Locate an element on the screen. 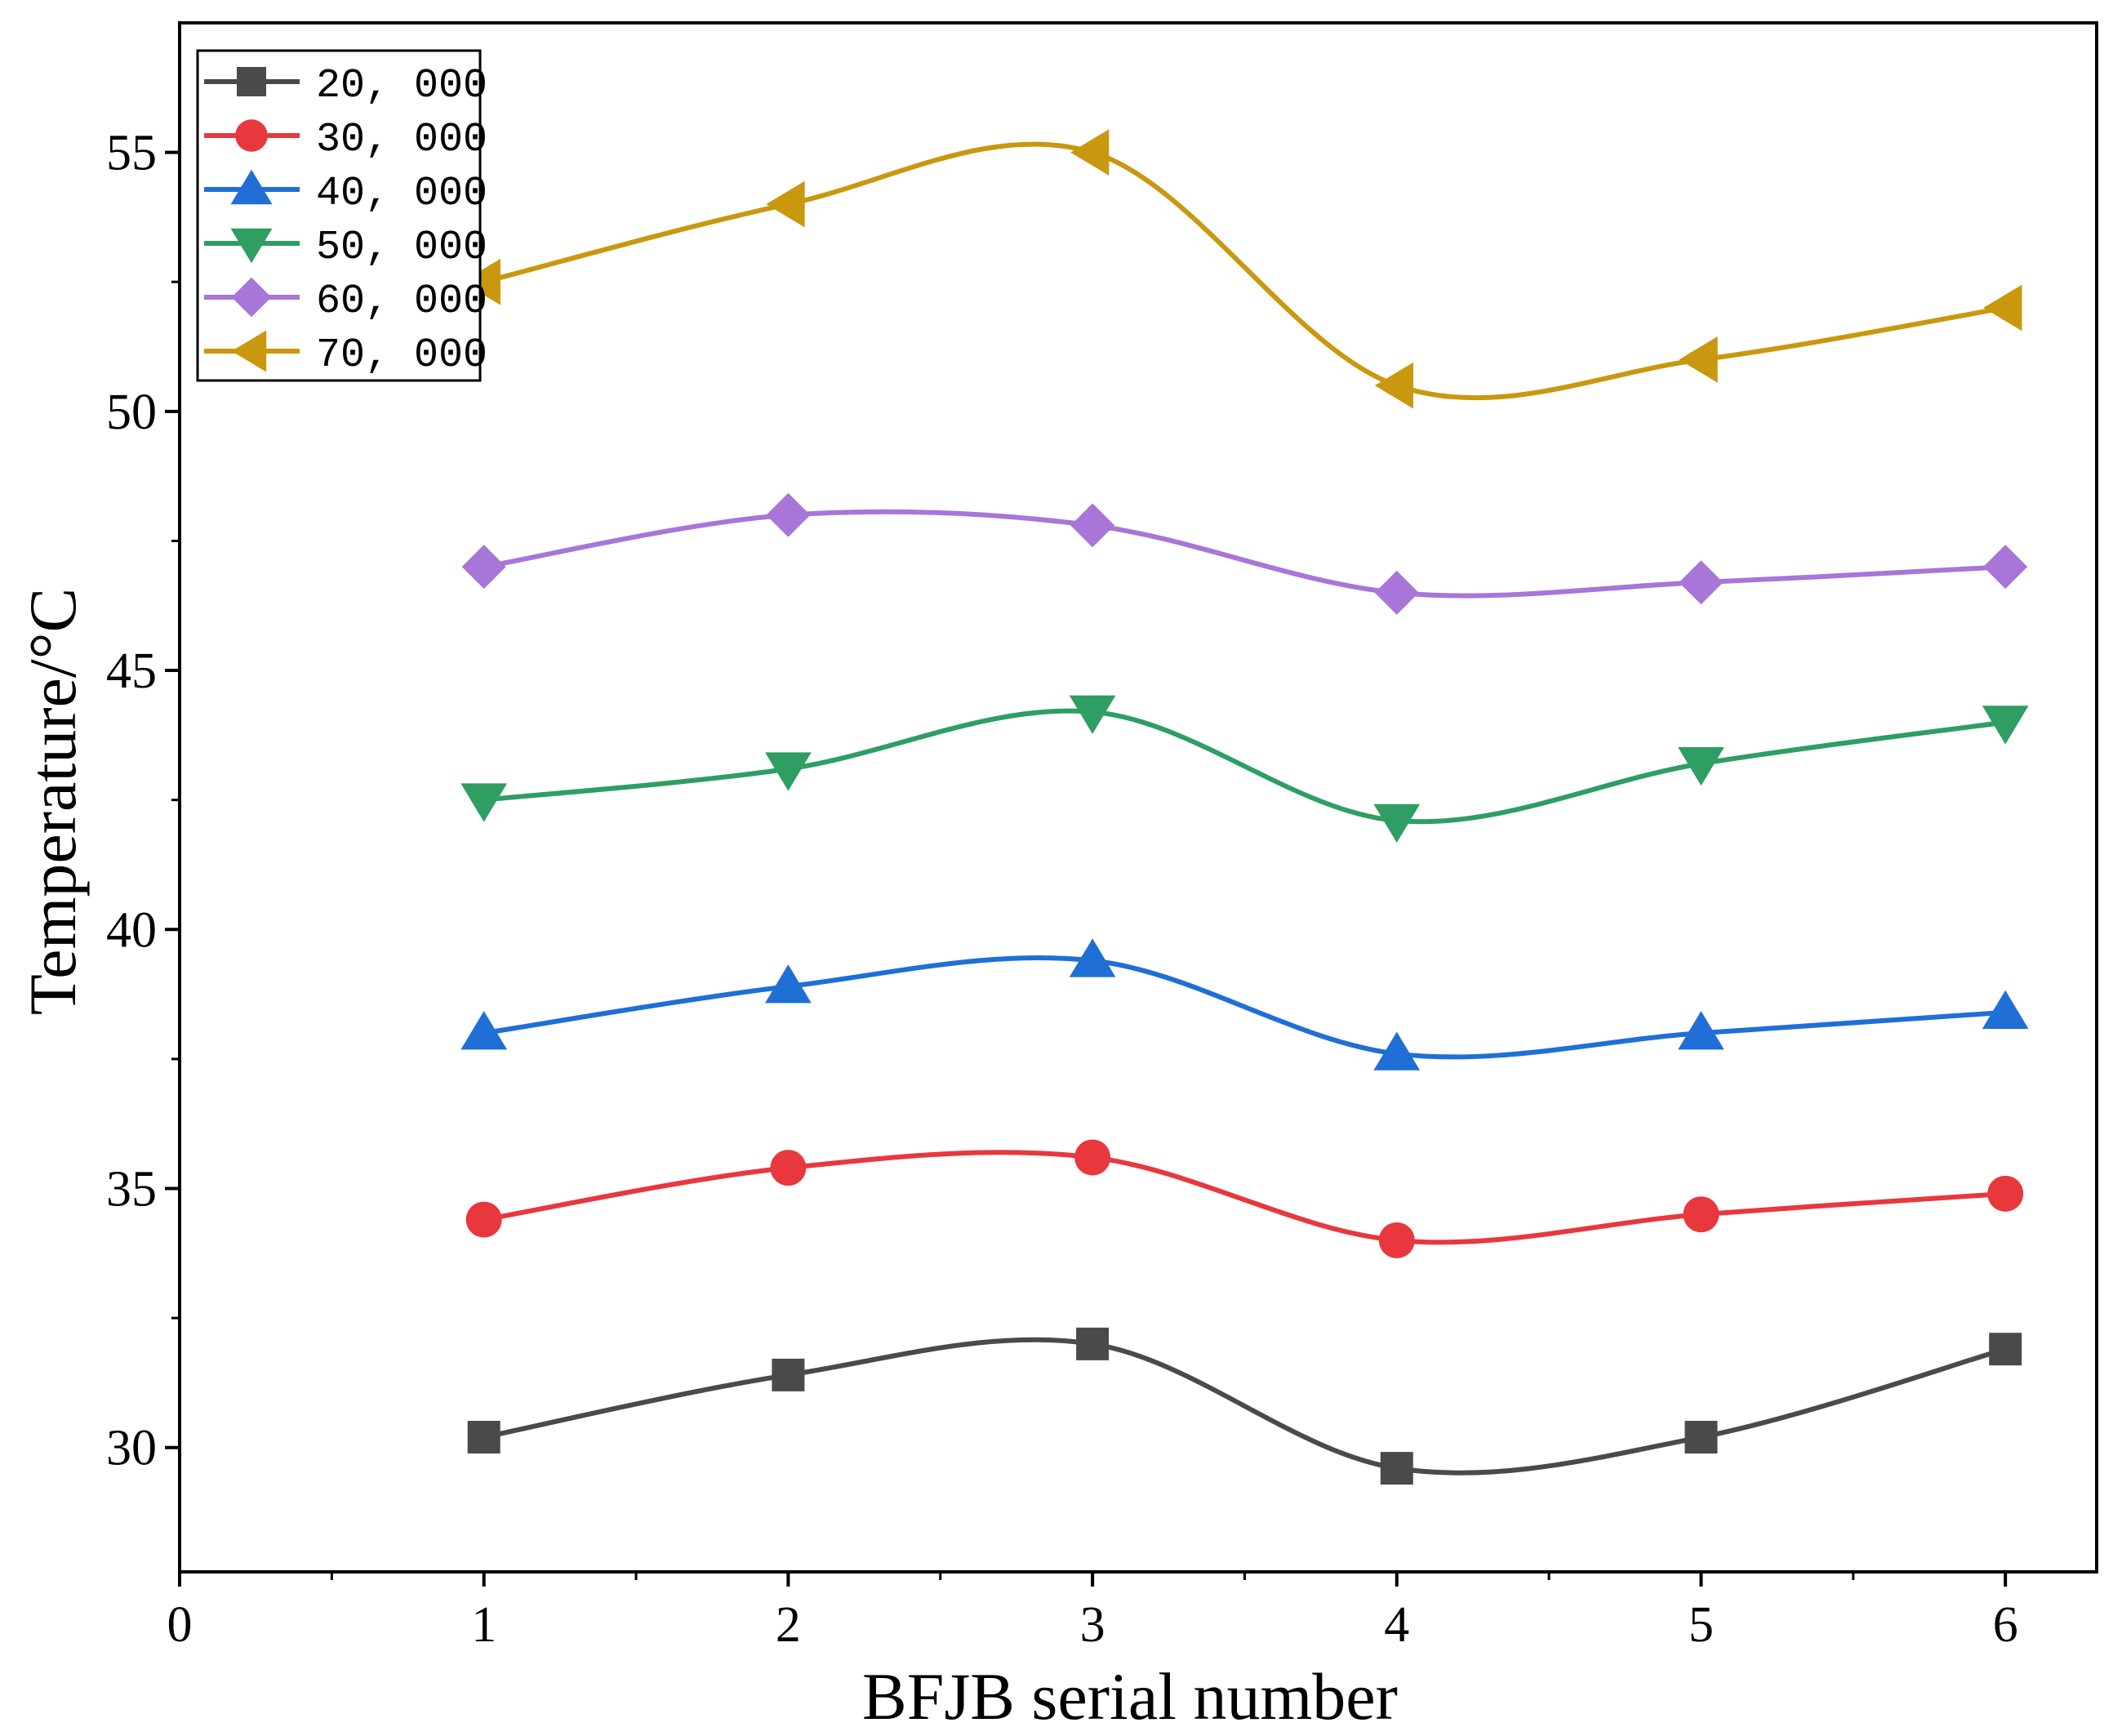 The image size is (2113, 1736). x-tick-label: 3 is located at coordinates (1093, 1625).